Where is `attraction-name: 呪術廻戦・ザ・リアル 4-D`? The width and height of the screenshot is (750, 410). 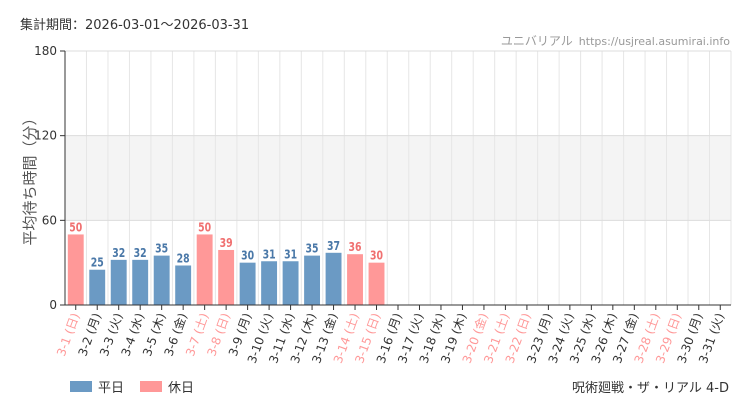 attraction-name: 呪術廻戦・ザ・リアル 4-D is located at coordinates (650, 388).